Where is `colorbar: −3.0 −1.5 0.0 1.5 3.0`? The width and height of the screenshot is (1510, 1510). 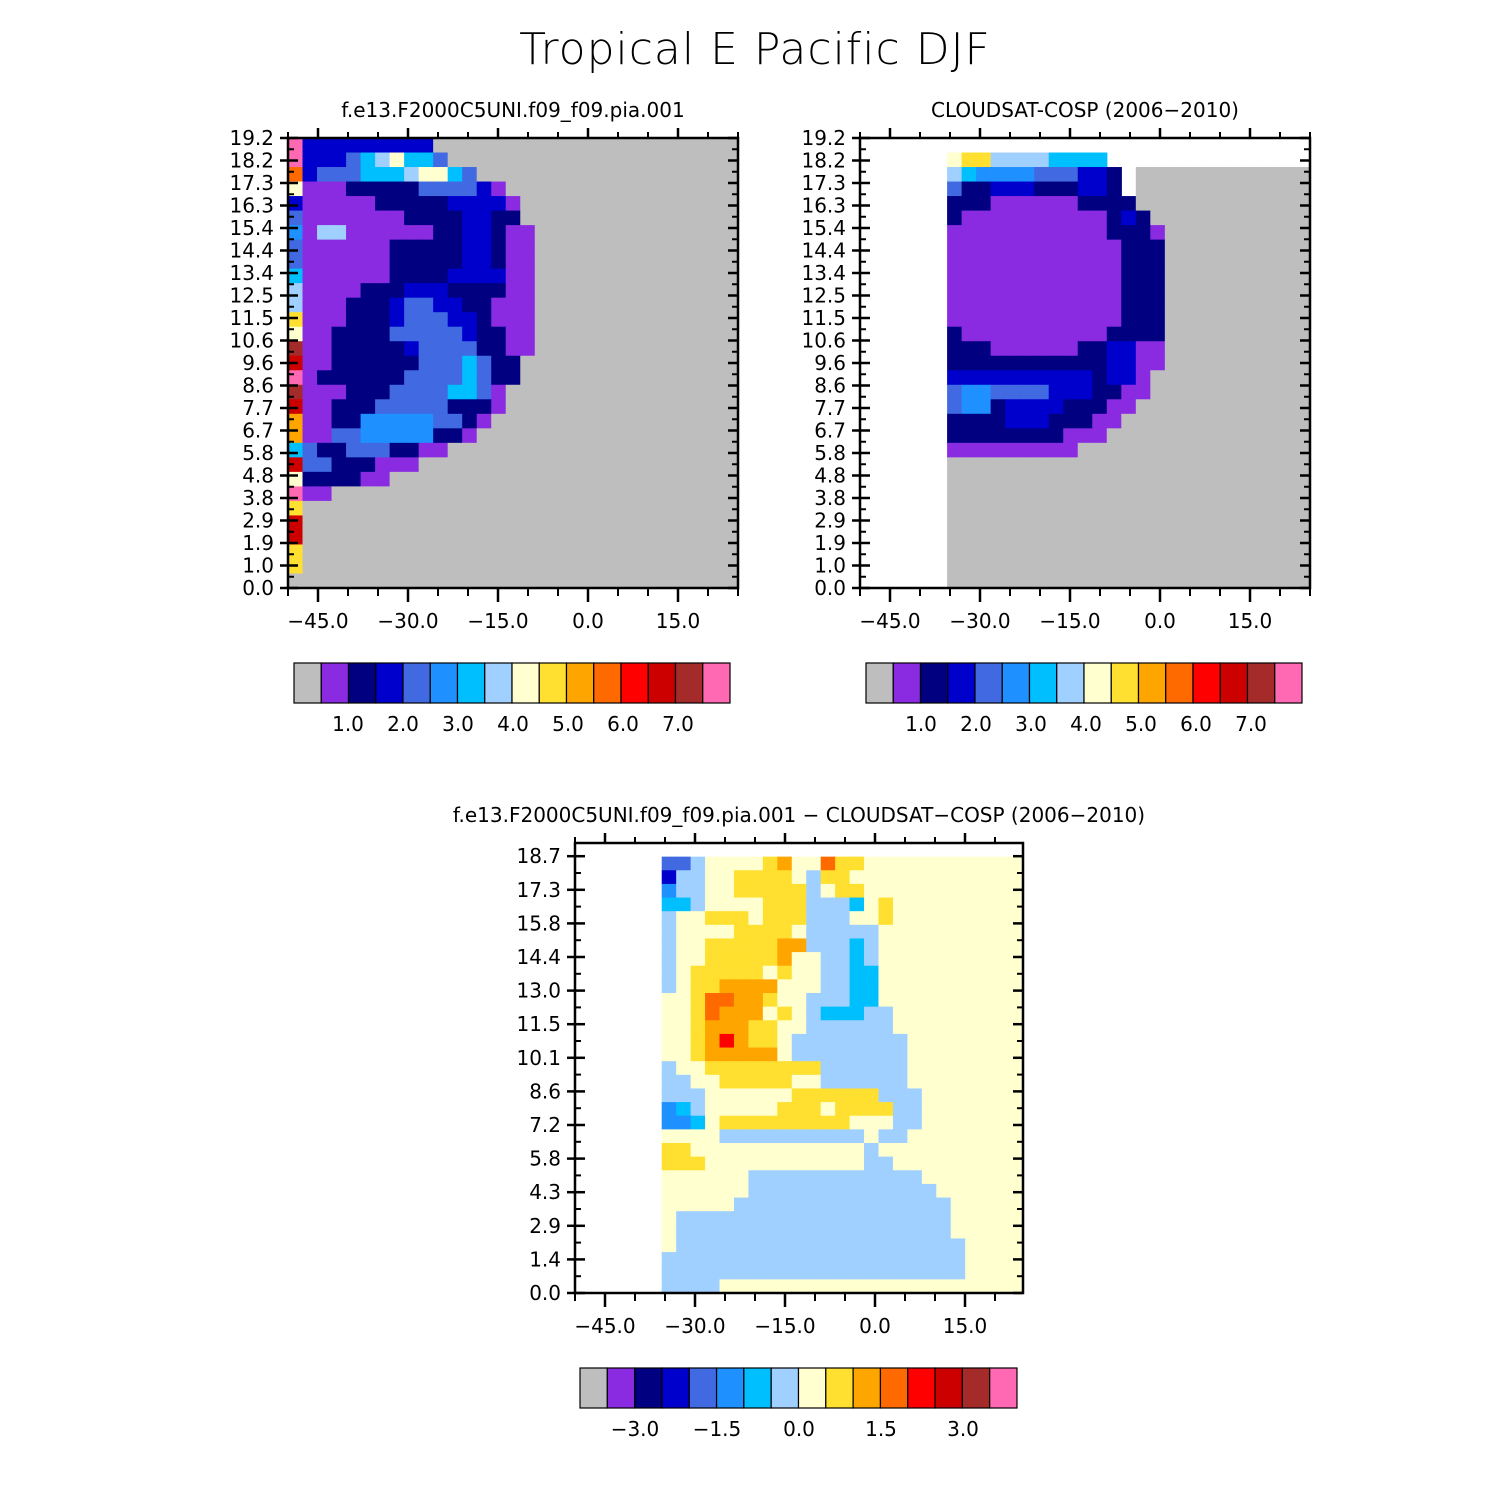 colorbar: −3.0 −1.5 0.0 1.5 3.0 is located at coordinates (798, 1404).